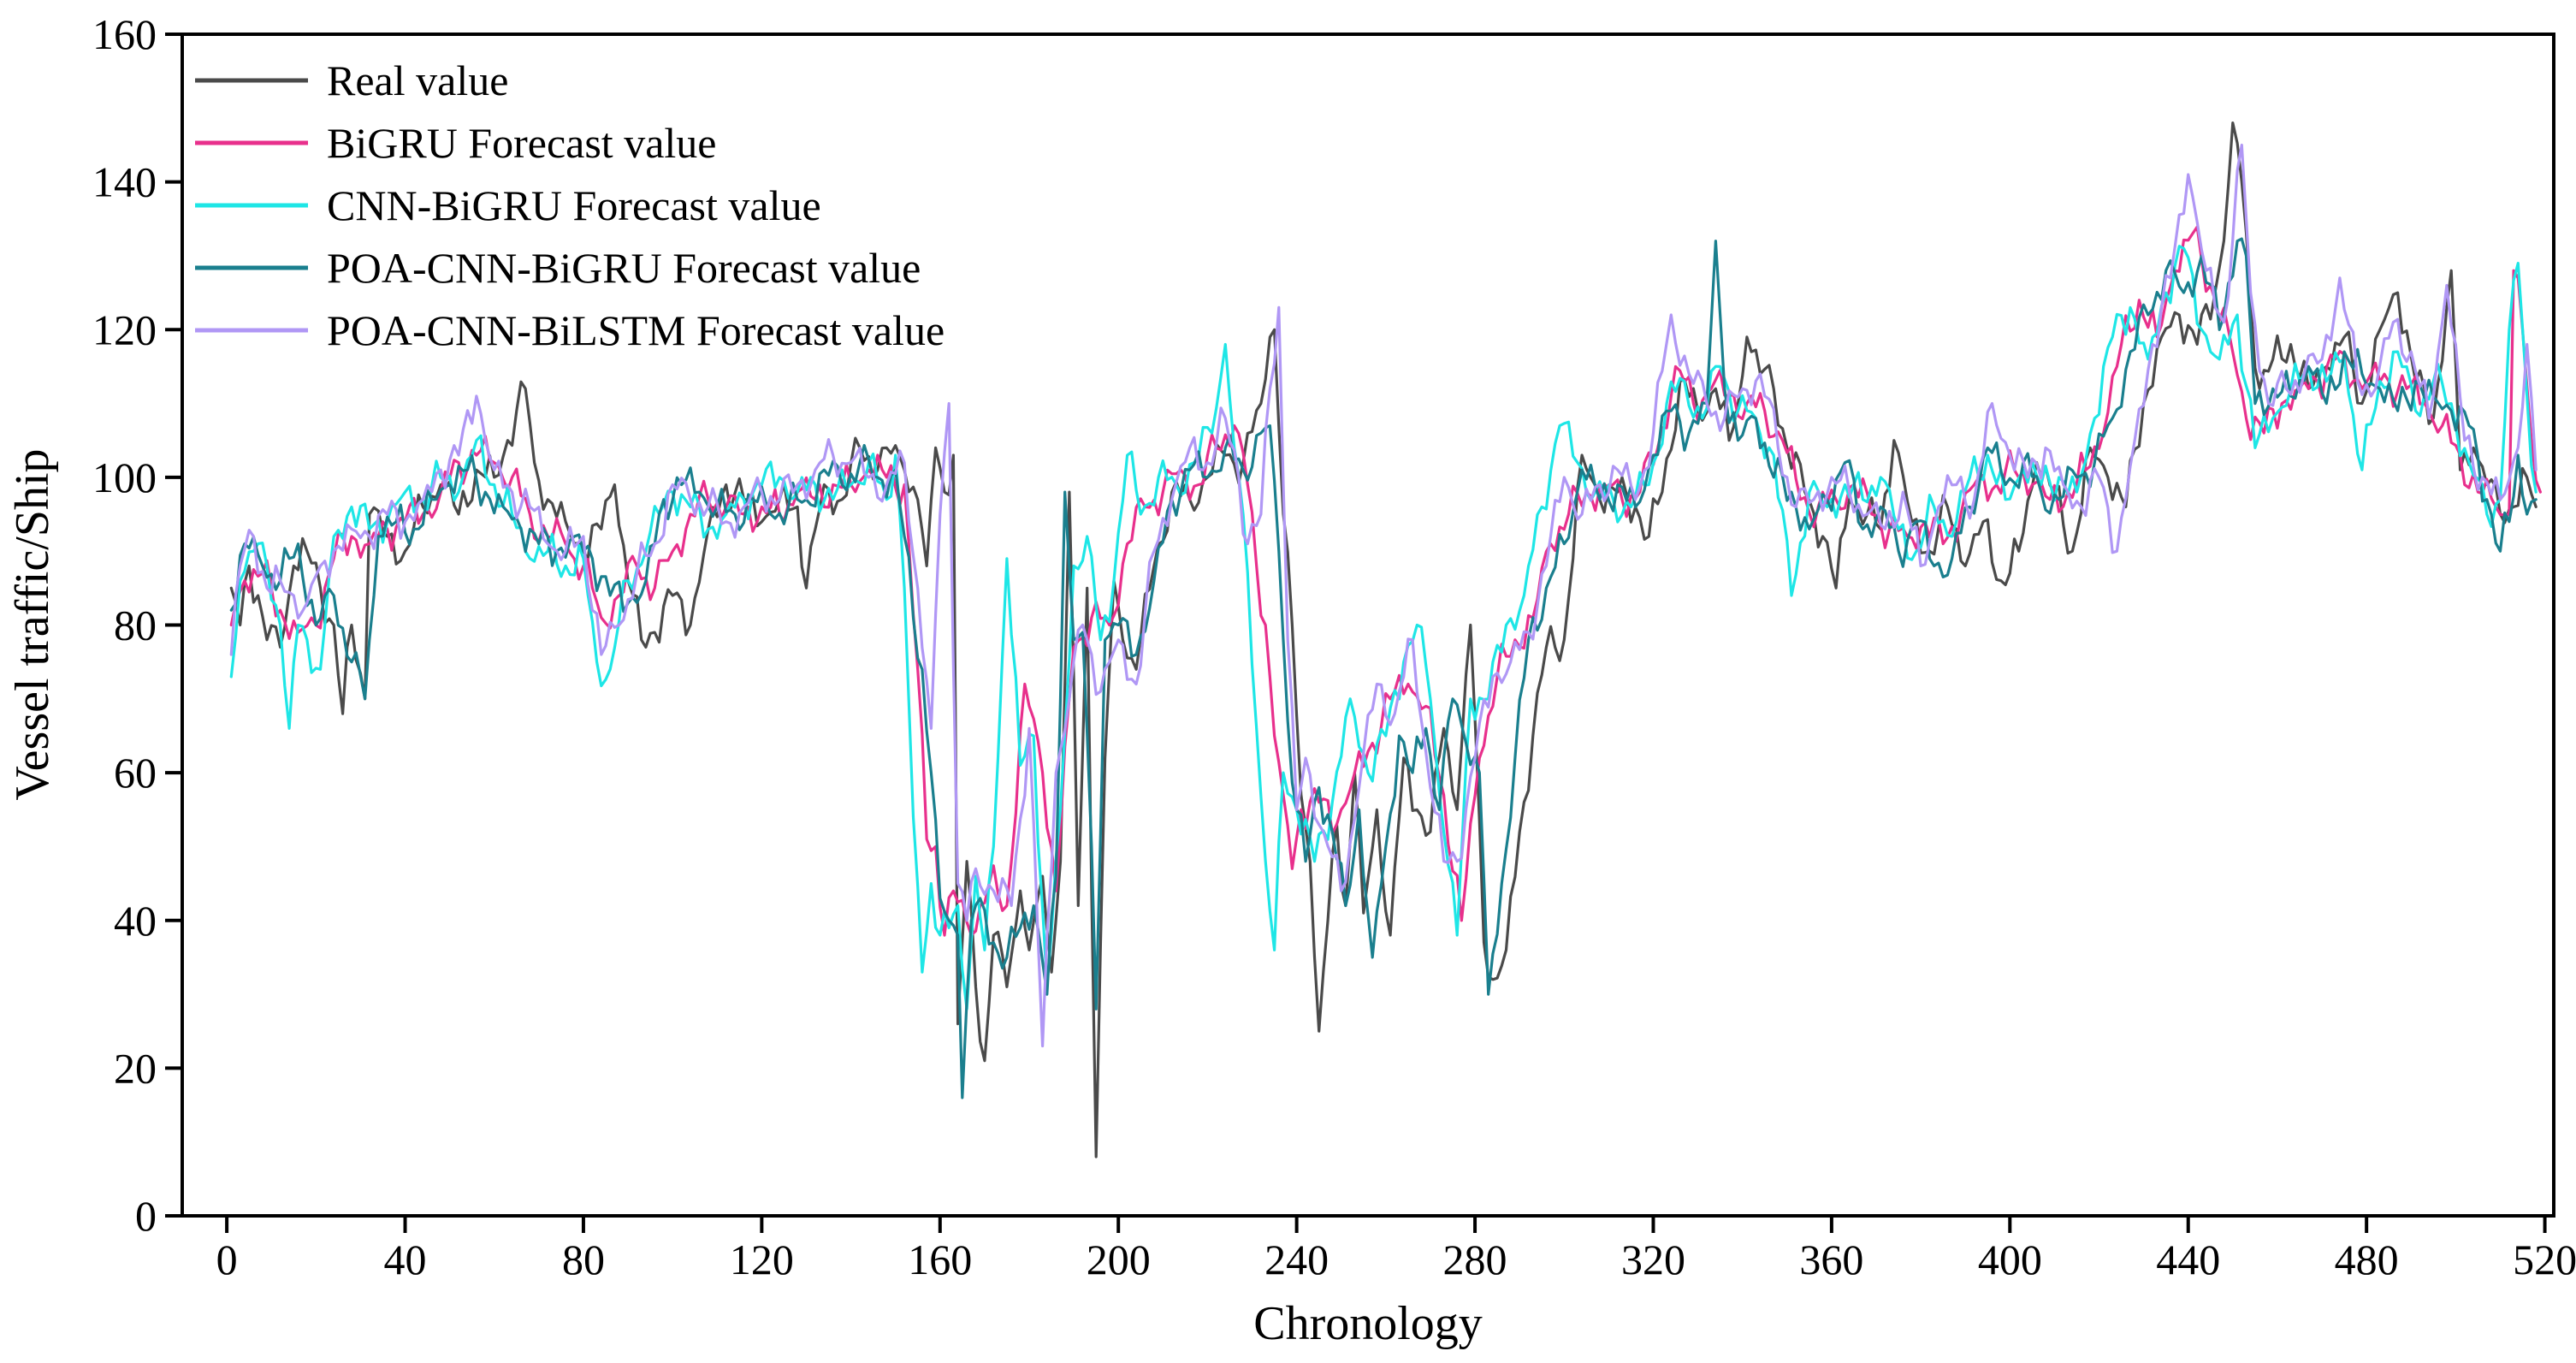  What do you see at coordinates (574, 205) in the screenshot?
I see `legend-label-cnn-bigru-forecast-value: CNN-BiGRU Forecast value` at bounding box center [574, 205].